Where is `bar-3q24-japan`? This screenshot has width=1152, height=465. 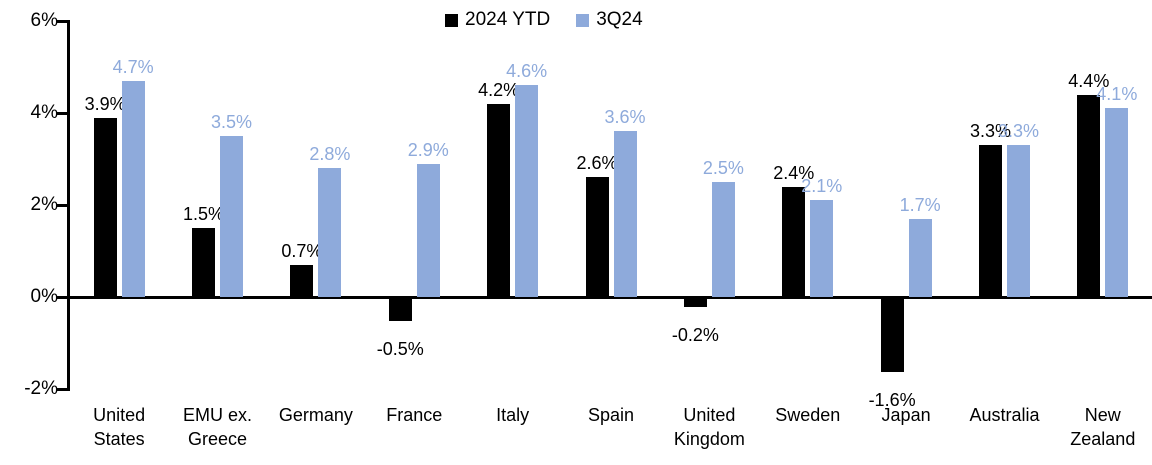 bar-3q24-japan is located at coordinates (920, 257).